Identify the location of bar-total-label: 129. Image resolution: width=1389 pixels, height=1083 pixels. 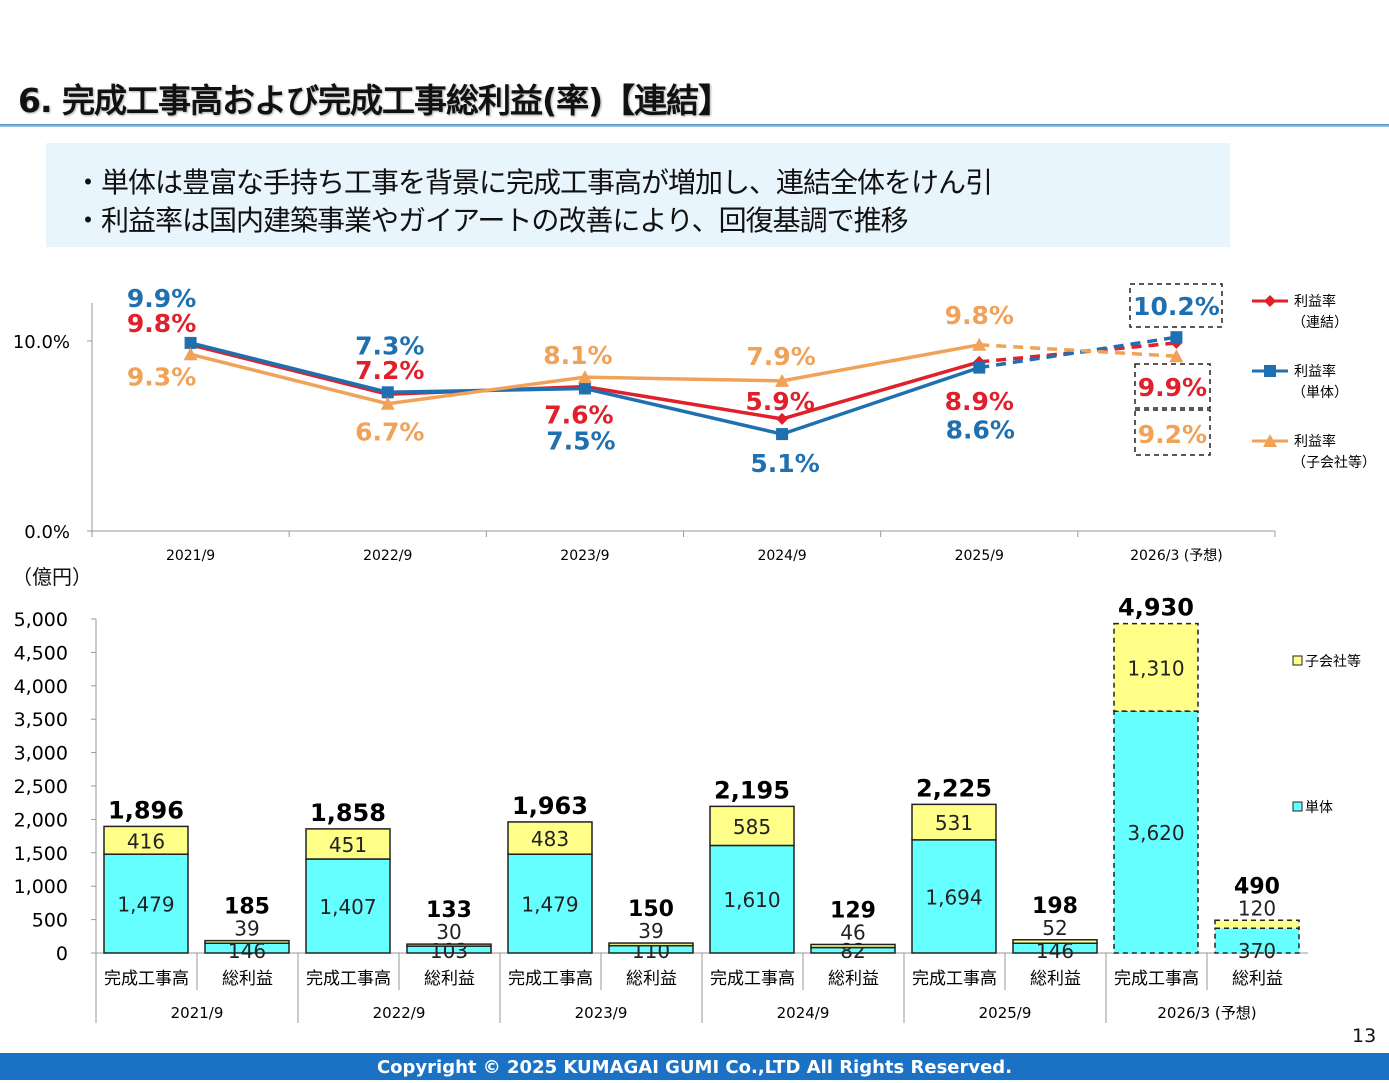
(853, 910).